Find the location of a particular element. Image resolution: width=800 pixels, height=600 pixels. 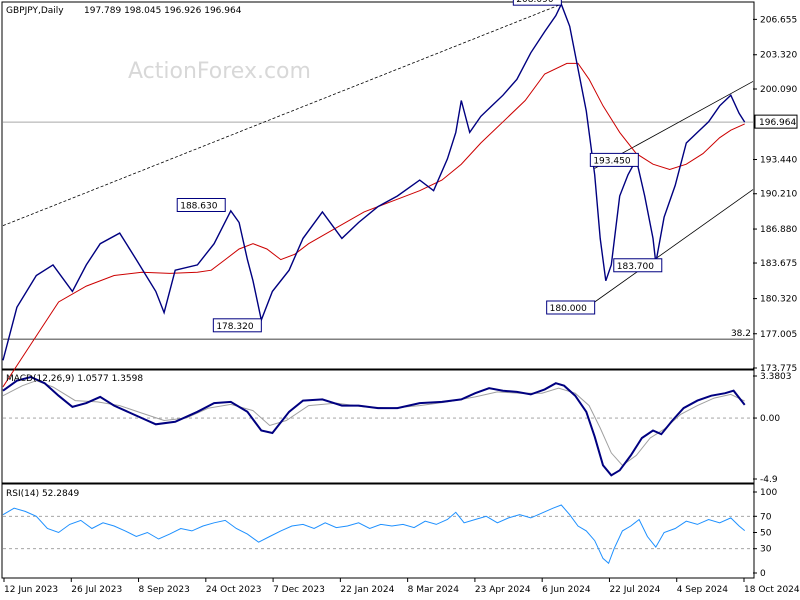

macd-tick-label: -4.9 is located at coordinates (769, 480).